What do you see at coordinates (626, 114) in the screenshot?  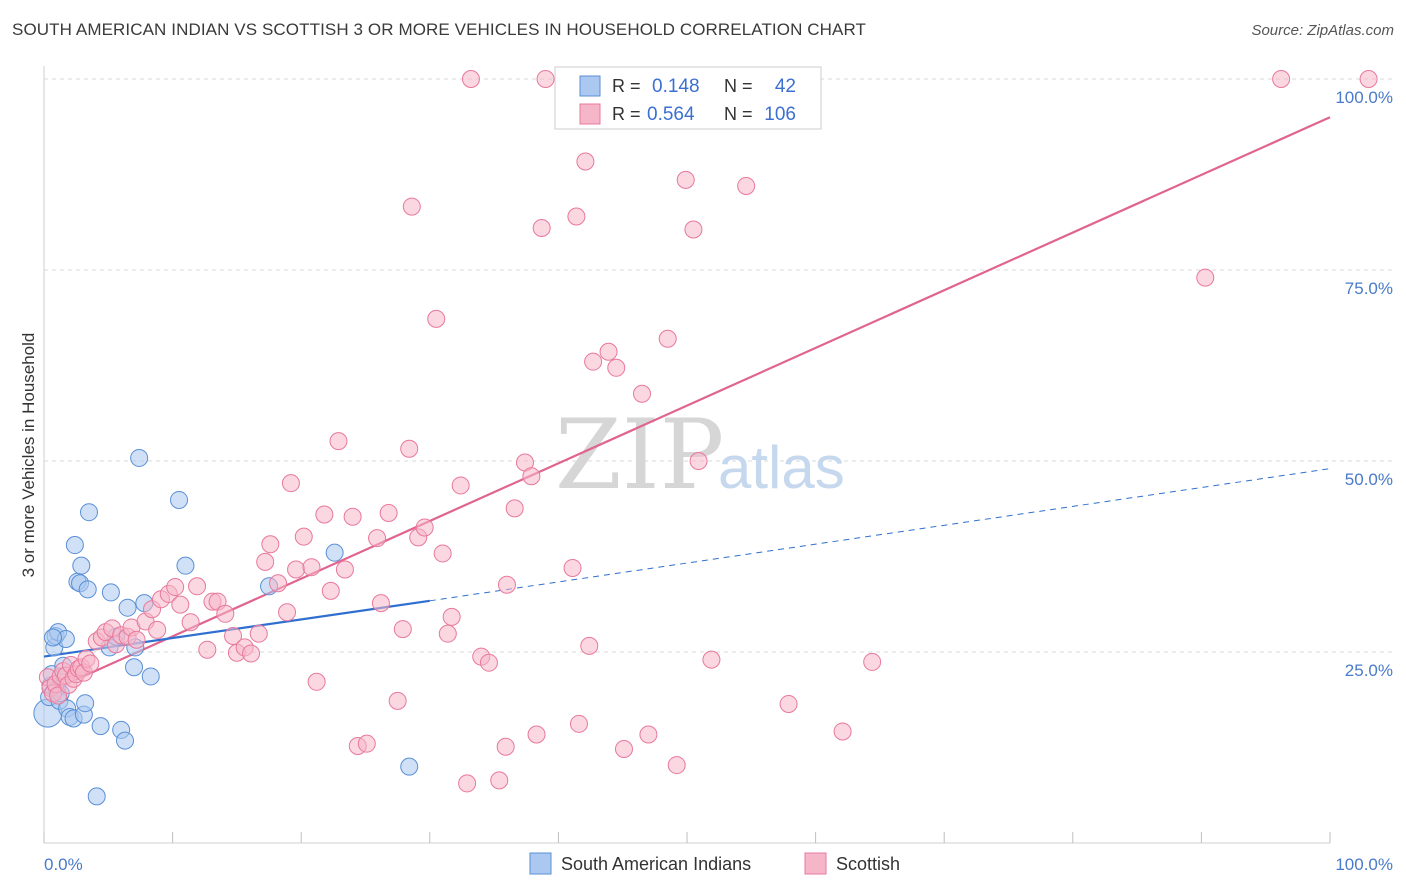 I see `legend-r-label-pink: R =` at bounding box center [626, 114].